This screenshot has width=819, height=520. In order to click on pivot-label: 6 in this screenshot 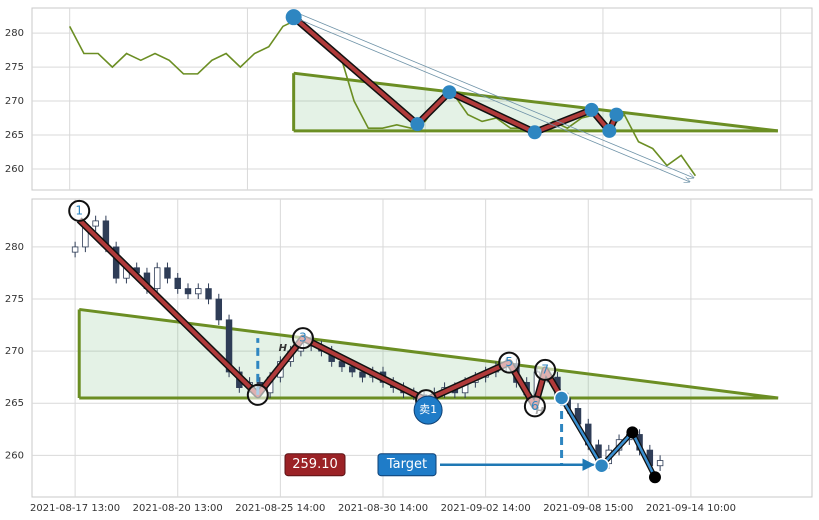, I will do `click(535, 406)`.